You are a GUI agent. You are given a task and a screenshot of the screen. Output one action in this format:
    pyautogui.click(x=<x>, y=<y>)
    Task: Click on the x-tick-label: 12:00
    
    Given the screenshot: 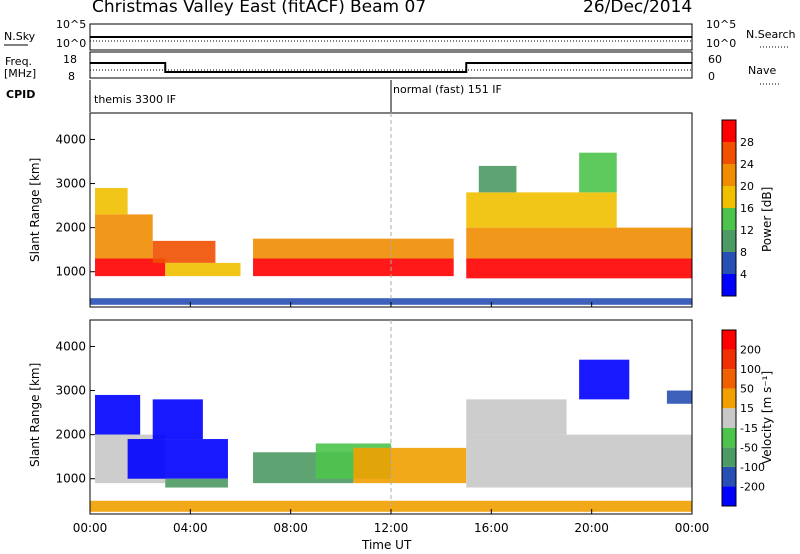 What is the action you would take?
    pyautogui.click(x=391, y=528)
    